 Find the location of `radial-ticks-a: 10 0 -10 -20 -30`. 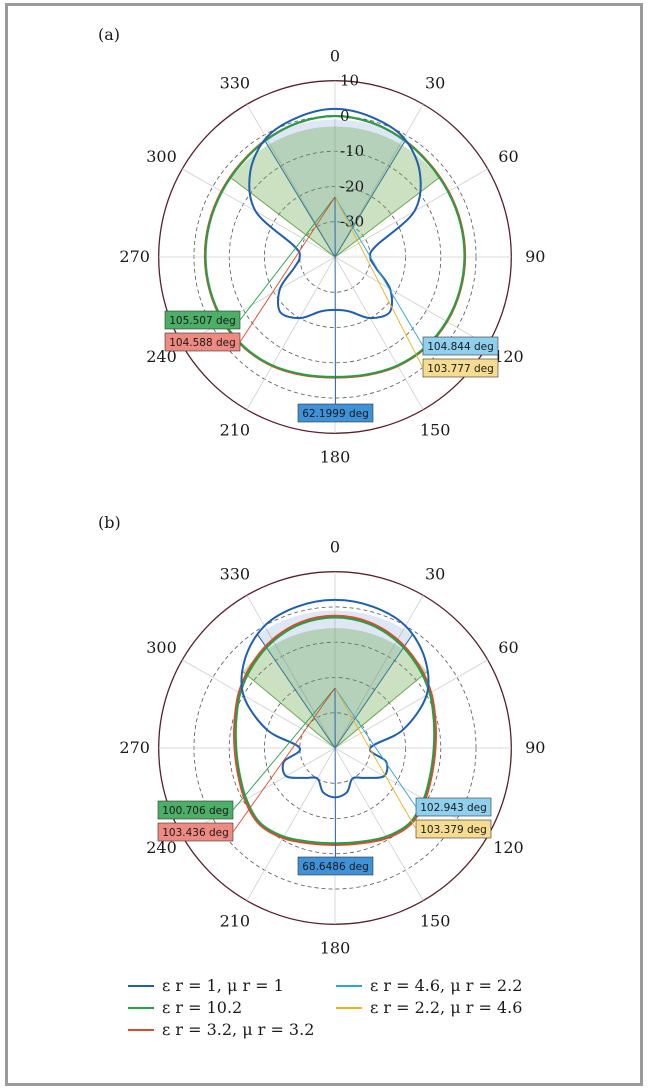

radial-ticks-a: 10 0 -10 -20 -30 is located at coordinates (352, 151).